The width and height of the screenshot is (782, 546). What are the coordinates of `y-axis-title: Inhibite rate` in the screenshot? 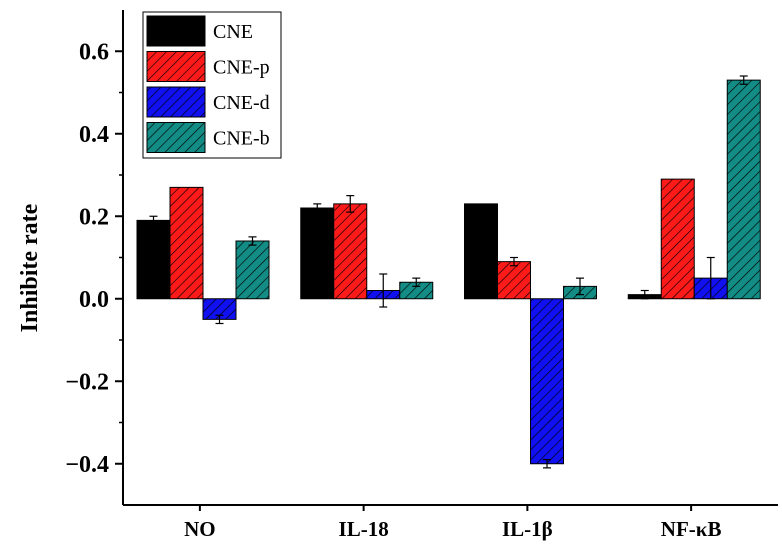 It's located at (30, 267).